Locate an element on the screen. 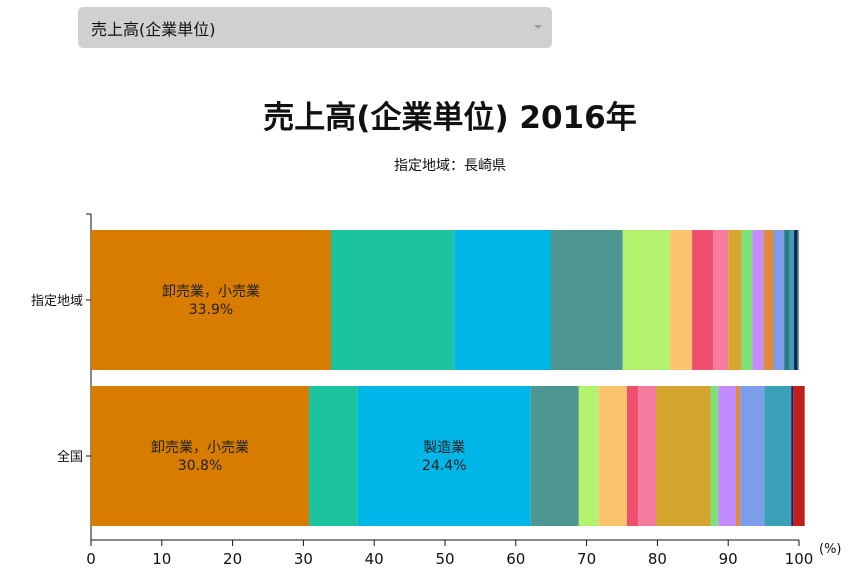  x-tick-label: 40 is located at coordinates (374, 559).